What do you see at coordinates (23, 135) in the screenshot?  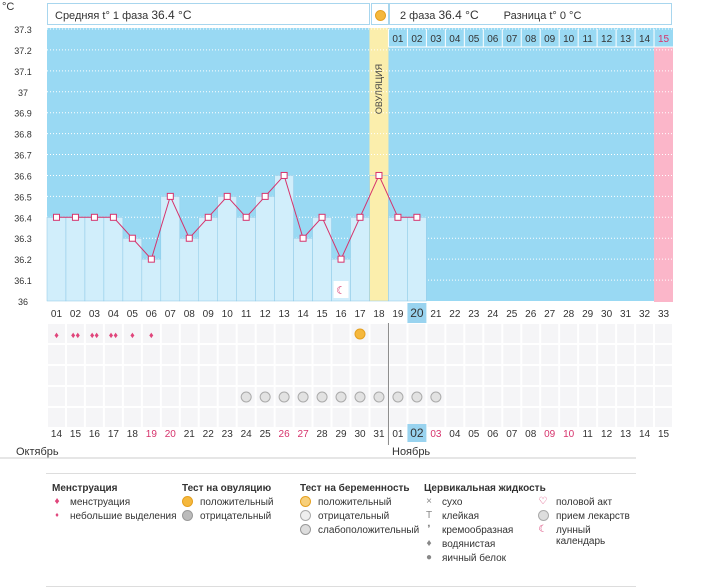 I see `y-tick-label: 36.8` at bounding box center [23, 135].